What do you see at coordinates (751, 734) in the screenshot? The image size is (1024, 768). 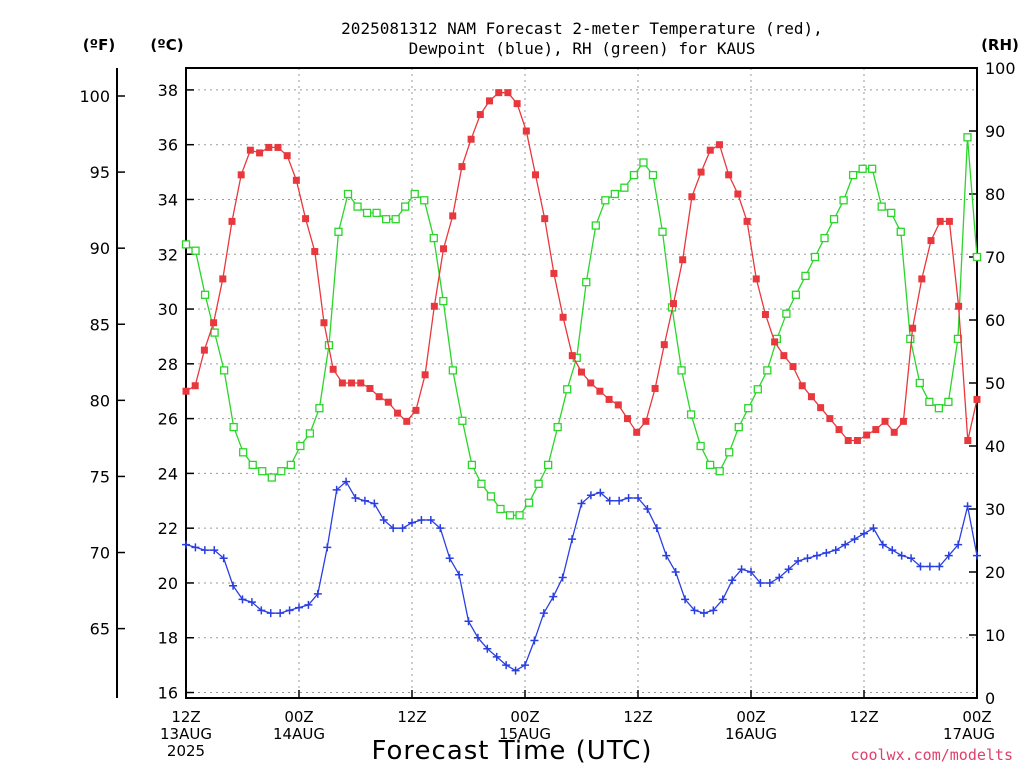 I see `time-tick-label: 16AUG` at bounding box center [751, 734].